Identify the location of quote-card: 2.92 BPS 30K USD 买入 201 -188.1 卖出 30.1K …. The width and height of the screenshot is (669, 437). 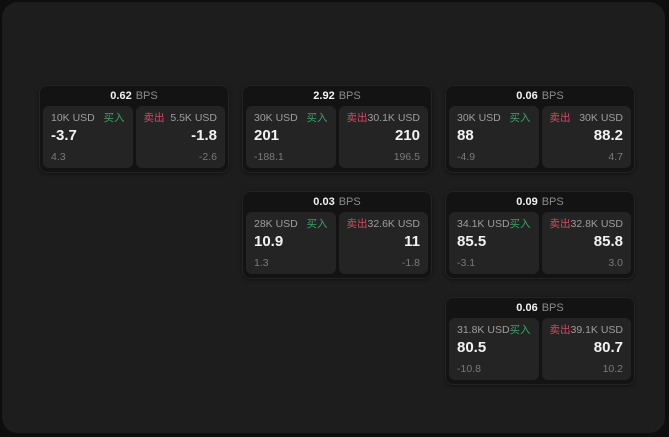
(337, 129).